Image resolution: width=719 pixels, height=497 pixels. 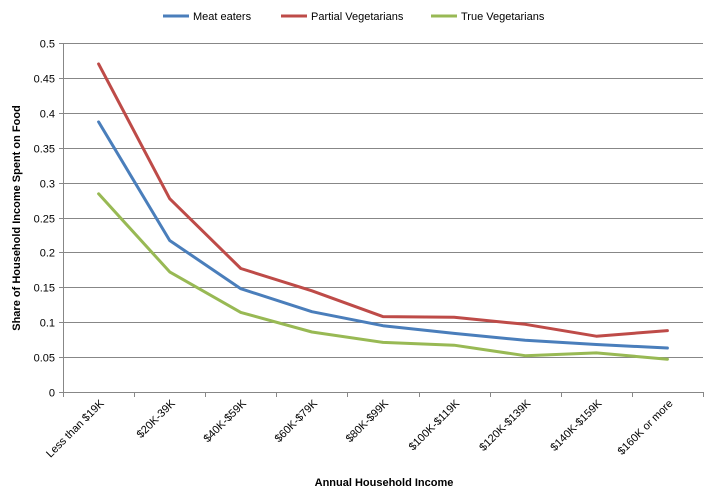 I want to click on x-tick-label: $60K-$79K, so click(x=297, y=421).